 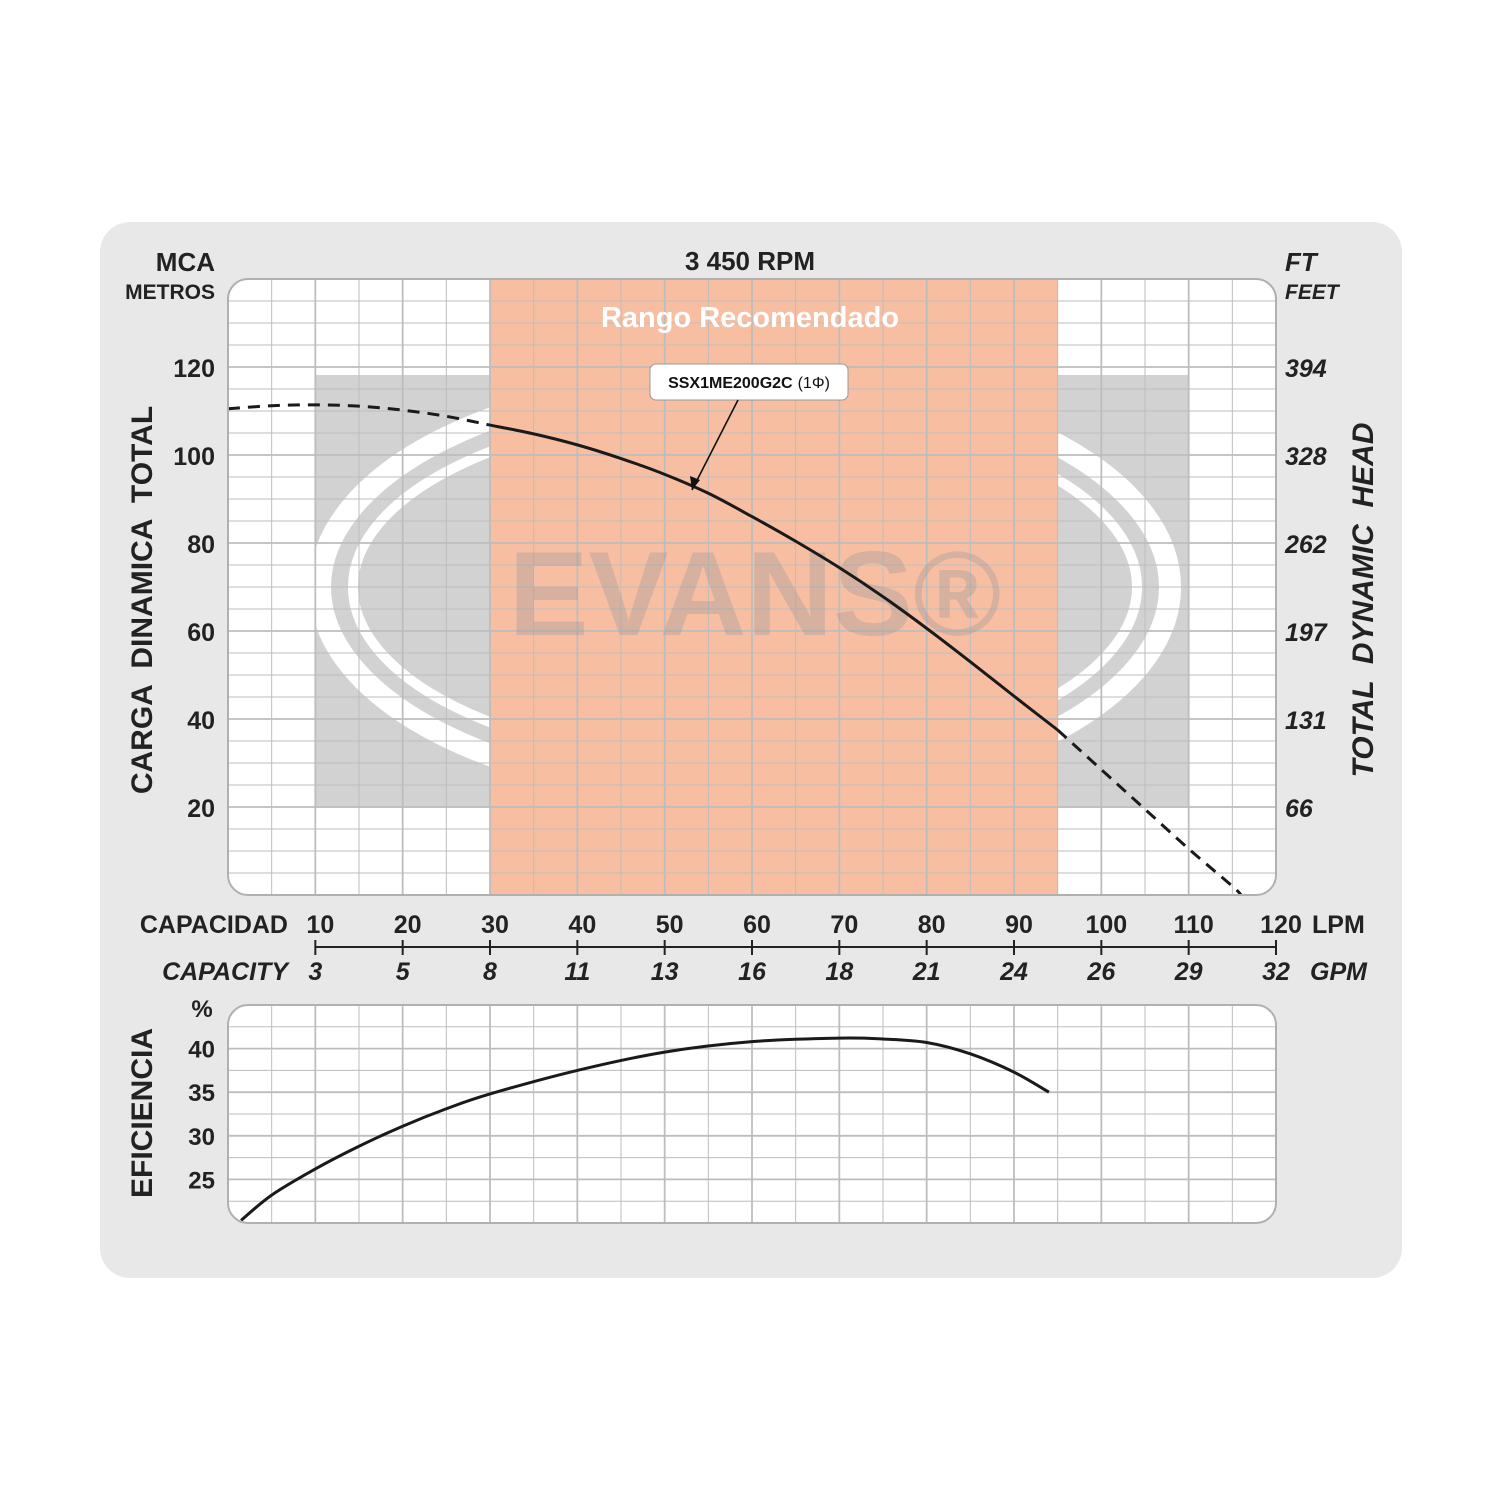 I want to click on efficiency-plot-border, so click(x=752, y=1114).